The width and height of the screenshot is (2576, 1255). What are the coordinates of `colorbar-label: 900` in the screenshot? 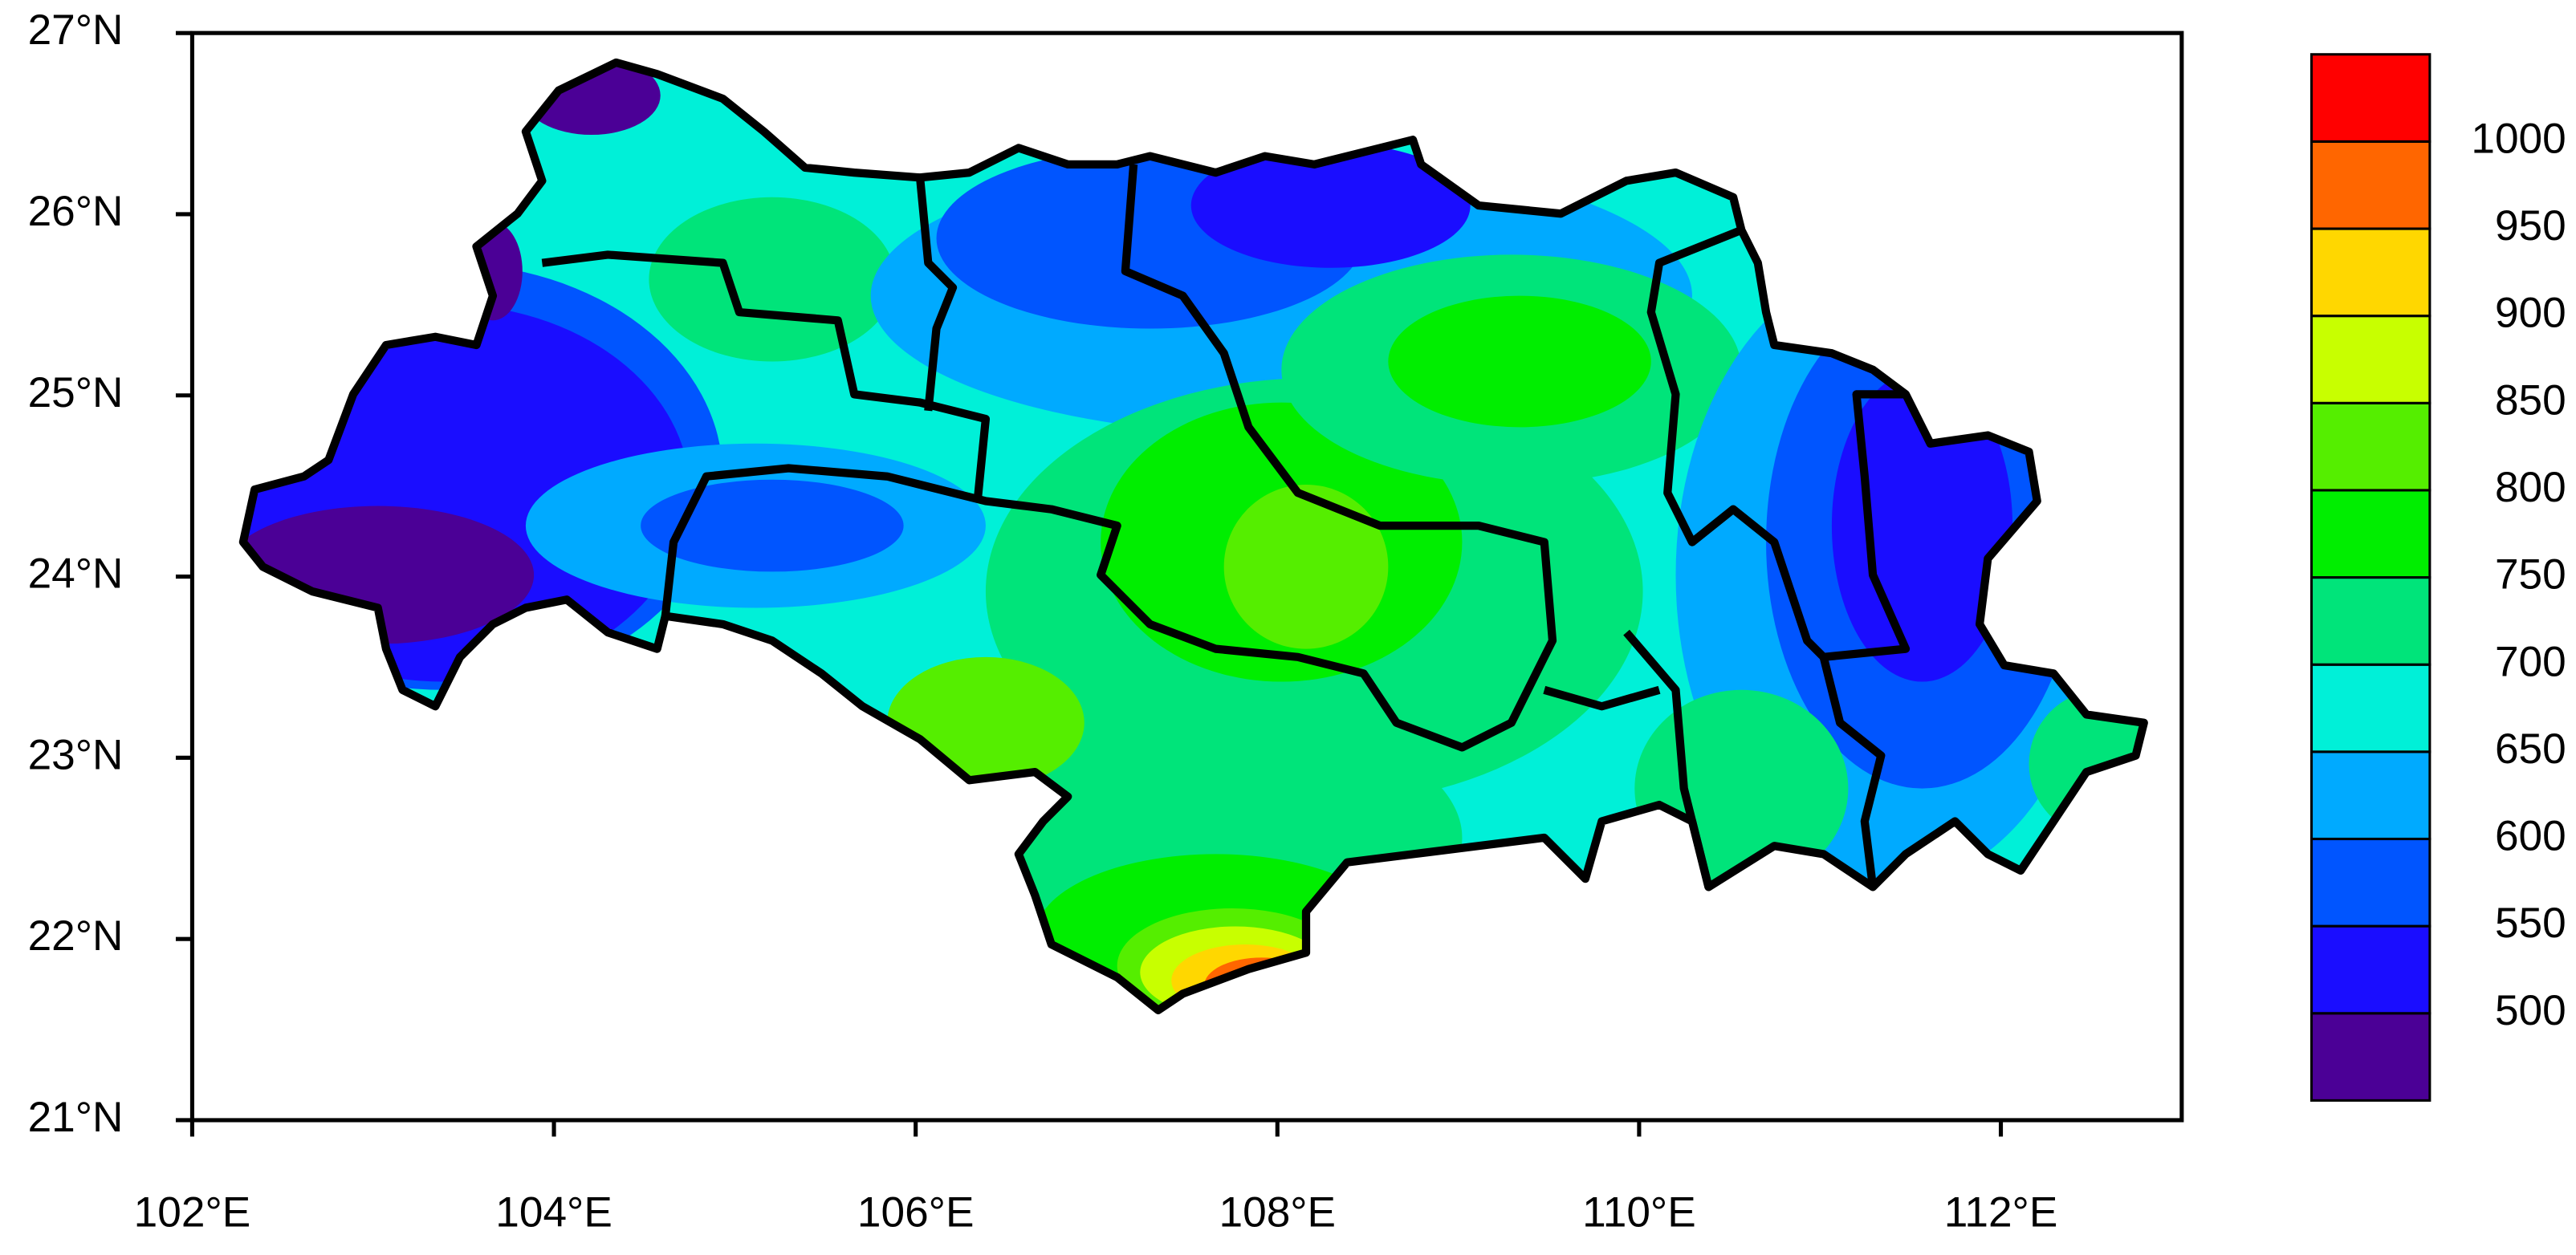 It's located at (2531, 313).